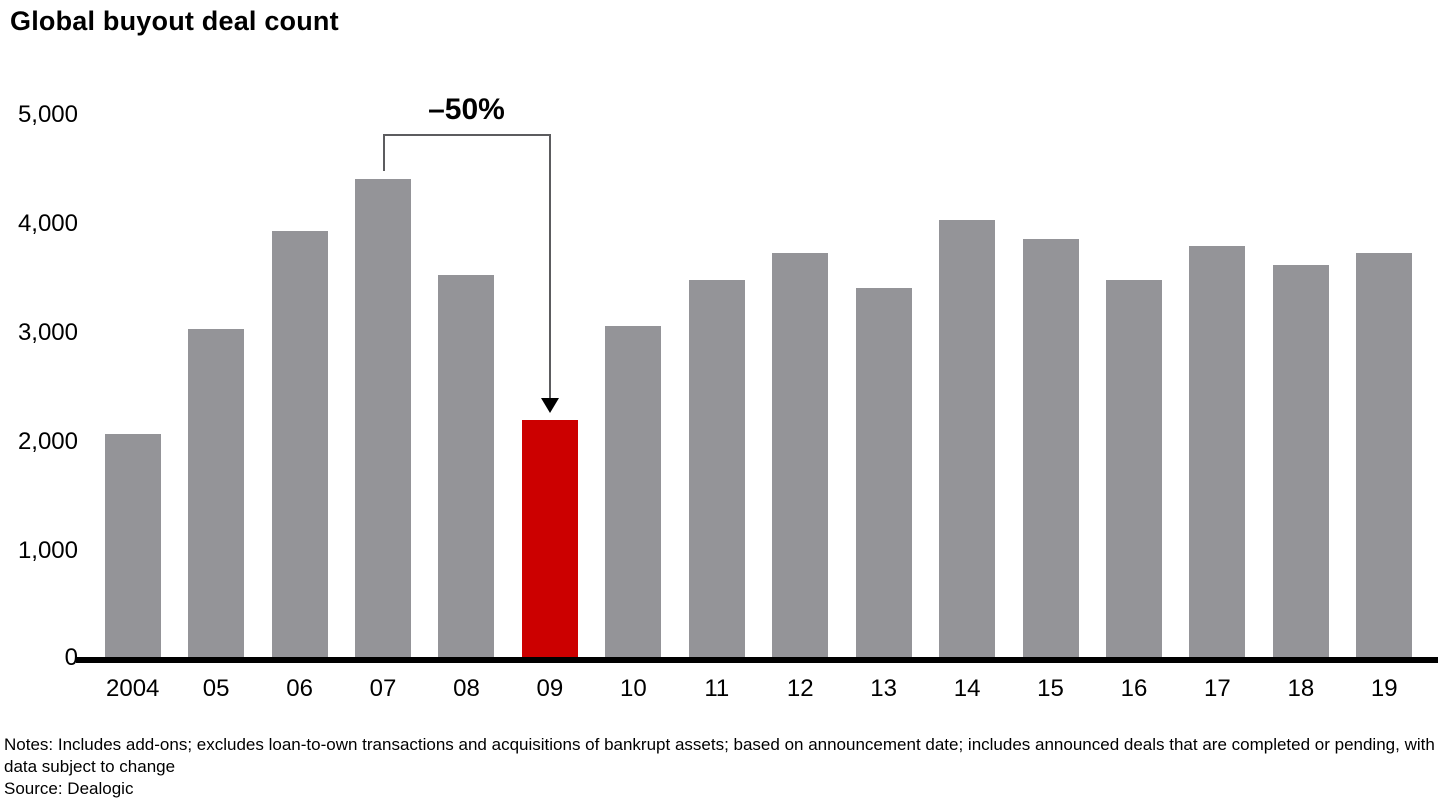 The width and height of the screenshot is (1440, 810). I want to click on x-axis-label: 2004, so click(133, 688).